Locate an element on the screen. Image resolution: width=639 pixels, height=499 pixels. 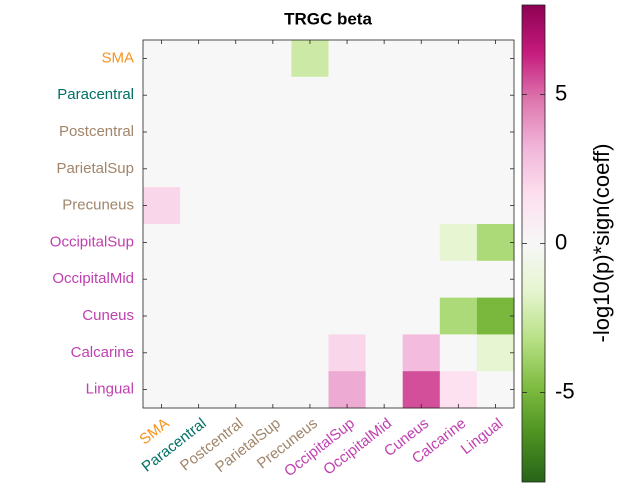
y-tick-label: Precuneus is located at coordinates (98, 205).